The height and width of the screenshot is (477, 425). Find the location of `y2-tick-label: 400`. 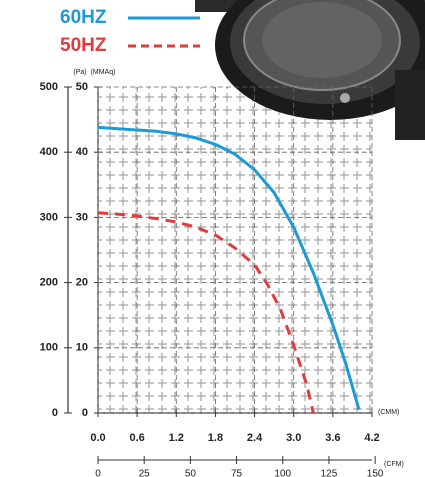

y2-tick-label: 400 is located at coordinates (49, 152).